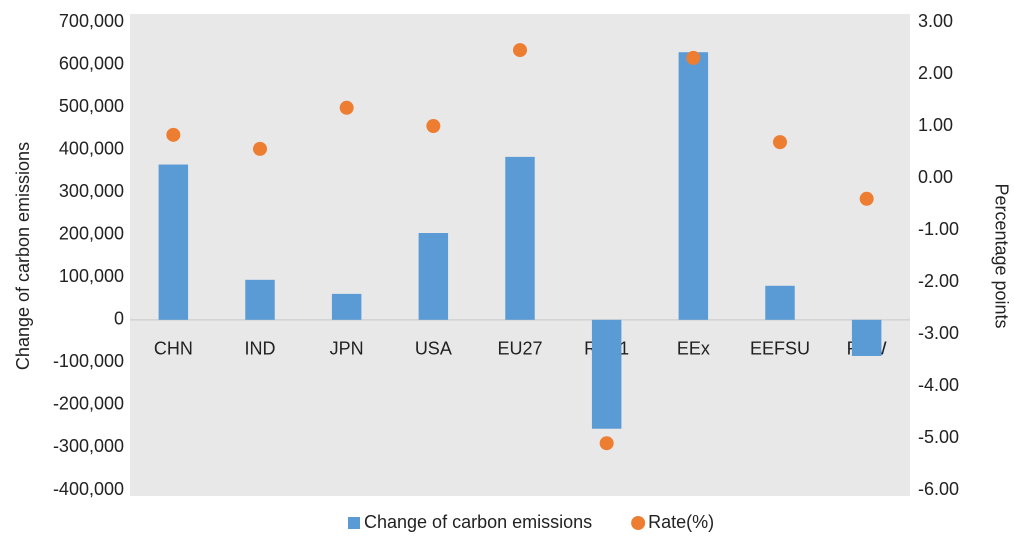 The height and width of the screenshot is (541, 1014). I want to click on y-tick-label: 700,000, so click(91, 21).